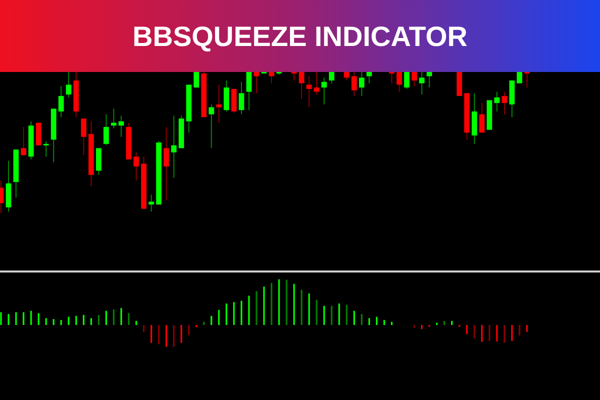  I want to click on chart-title: BBSQUEEZE INDICATOR, so click(300, 36).